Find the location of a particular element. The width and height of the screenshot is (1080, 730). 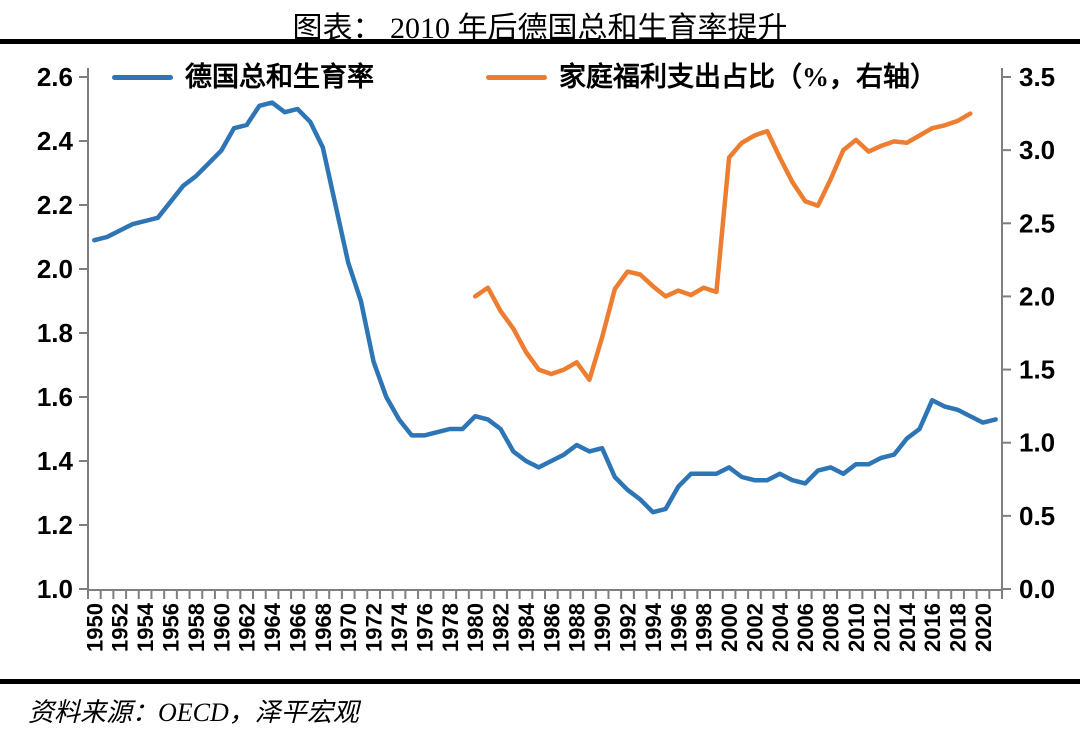

x-axis-tick-label: 1970 is located at coordinates (348, 627).